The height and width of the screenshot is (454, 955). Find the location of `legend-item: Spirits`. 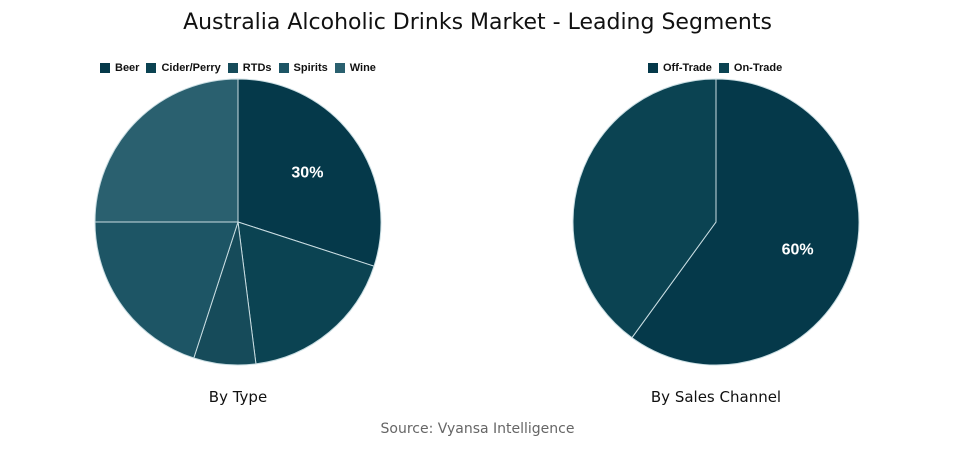

legend-item: Spirits is located at coordinates (303, 68).